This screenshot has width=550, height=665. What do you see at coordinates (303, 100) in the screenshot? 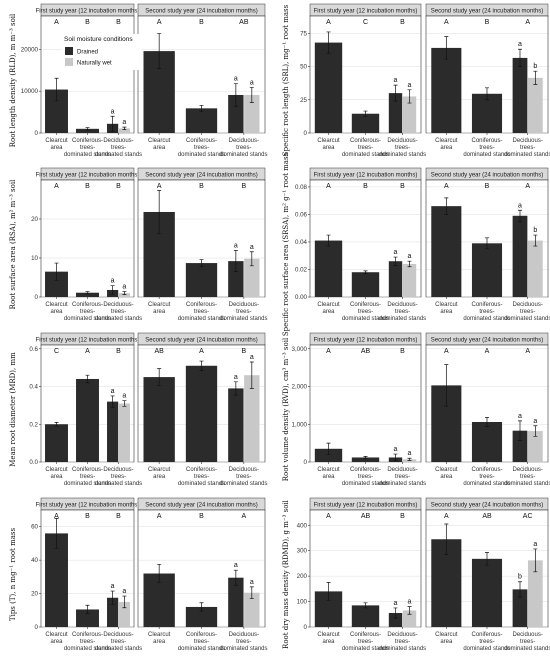
I see `y-tick-label: 25` at bounding box center [303, 100].